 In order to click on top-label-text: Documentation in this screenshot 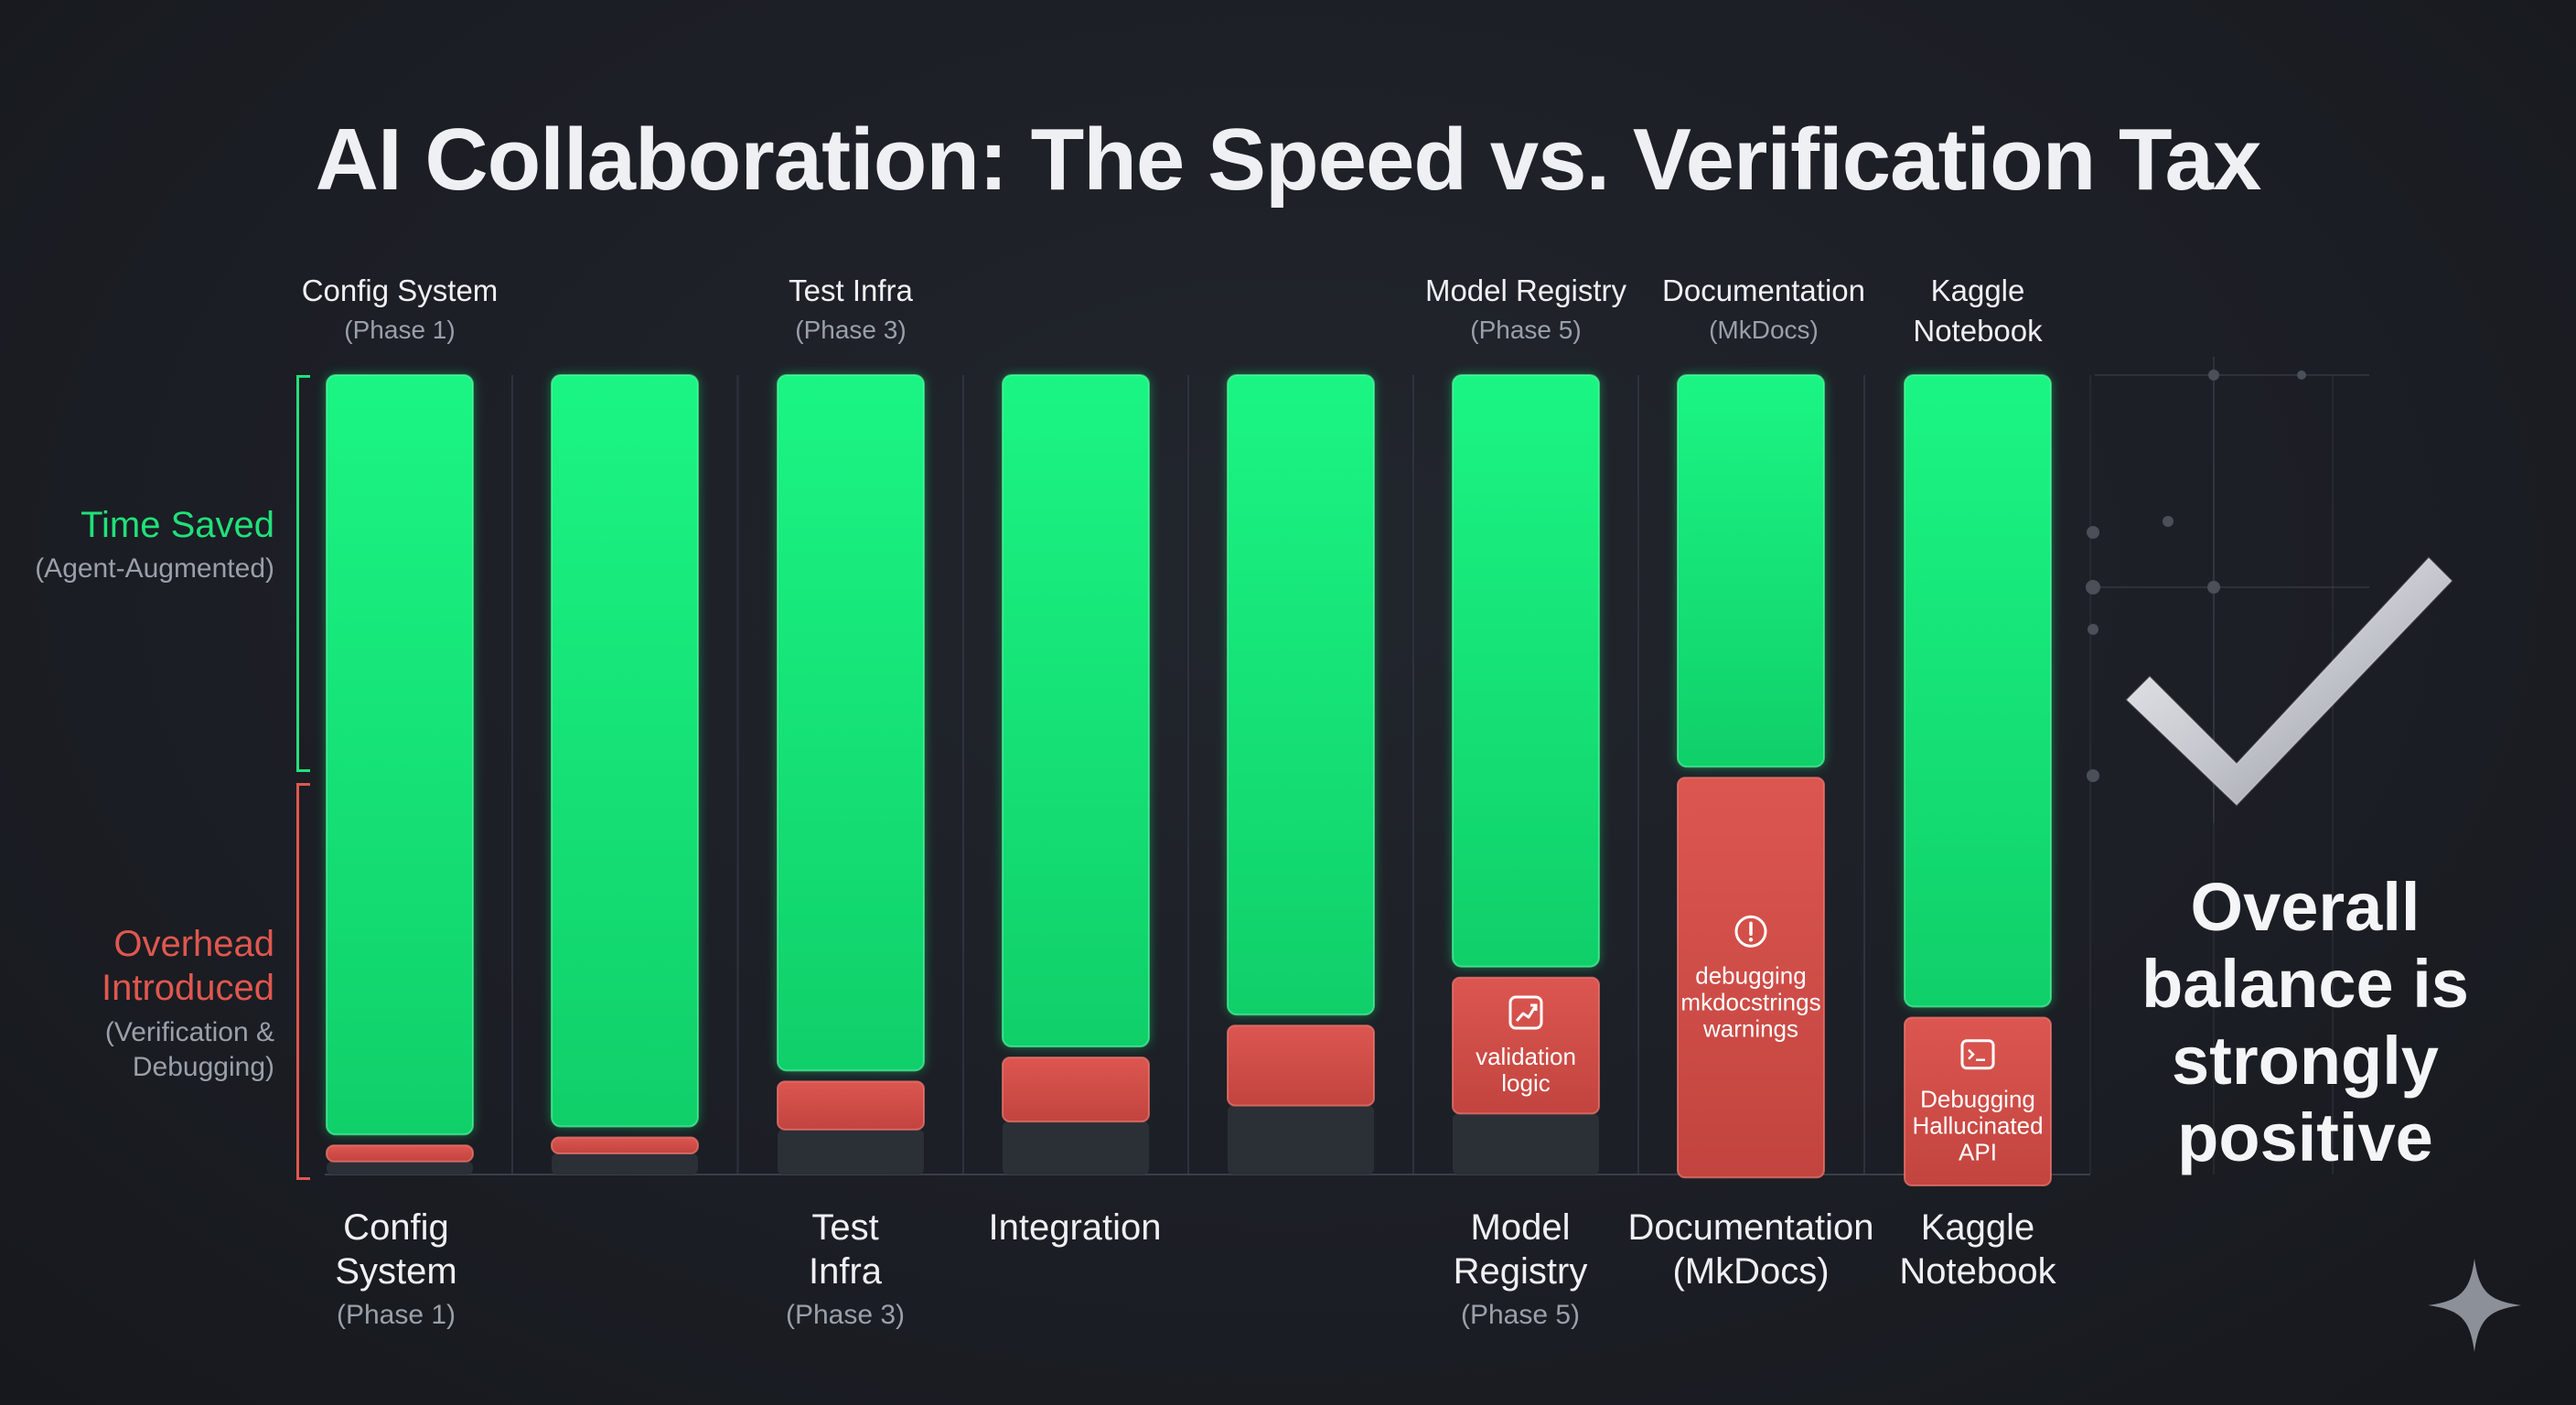, I will do `click(1764, 290)`.